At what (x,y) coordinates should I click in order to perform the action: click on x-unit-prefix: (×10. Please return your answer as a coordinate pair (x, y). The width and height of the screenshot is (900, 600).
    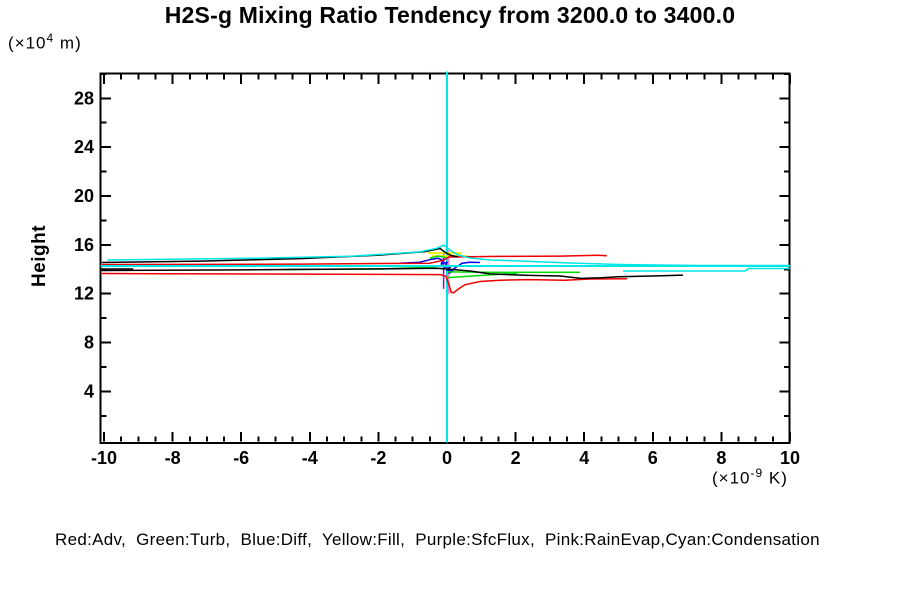
    Looking at the image, I should click on (731, 478).